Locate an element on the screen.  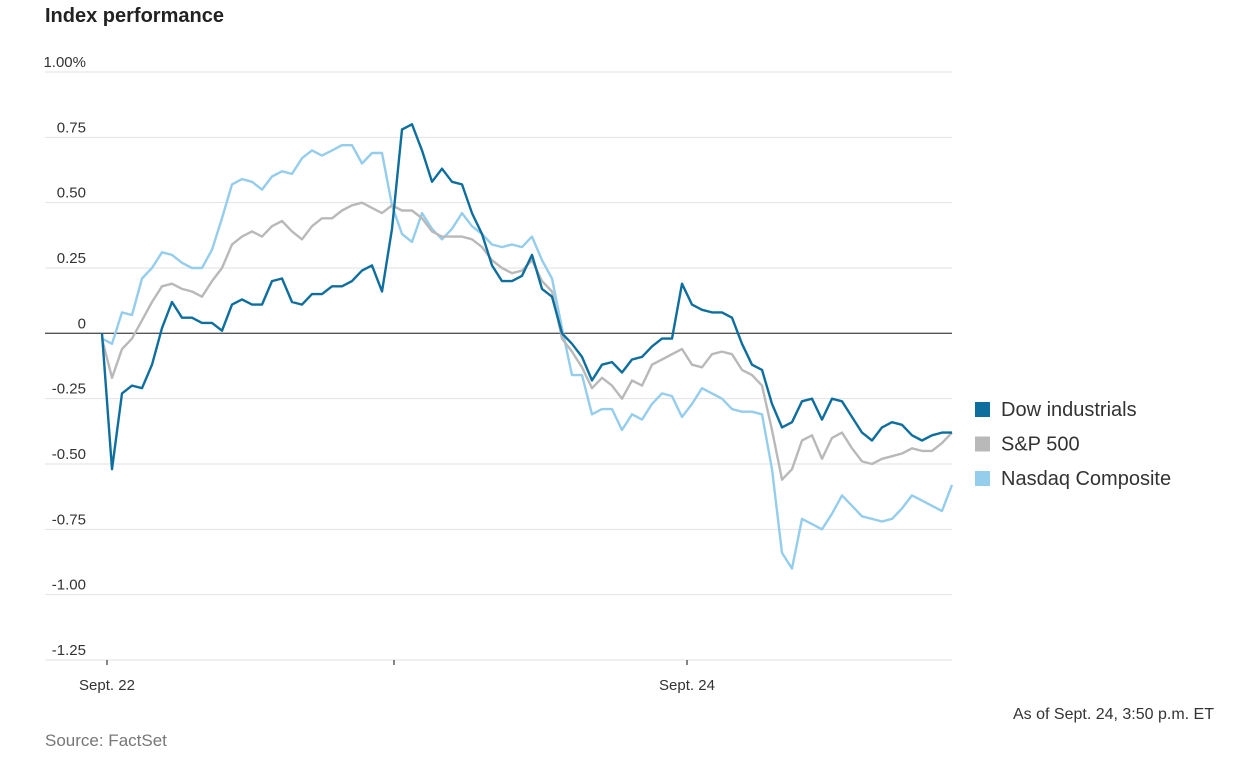
y-tick-label: 0 is located at coordinates (82, 323).